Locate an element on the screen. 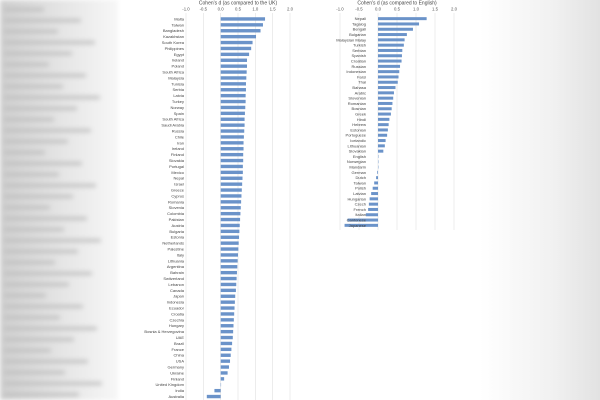  chart-0-category-label: Canada is located at coordinates (177, 290).